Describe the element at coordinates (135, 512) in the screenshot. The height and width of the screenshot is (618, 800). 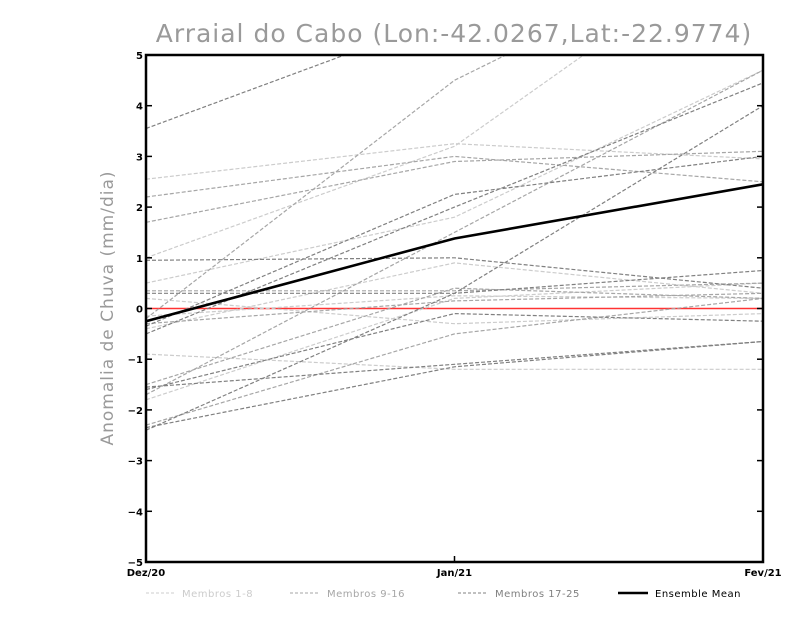
I see `y-tick-label: −4` at that location.